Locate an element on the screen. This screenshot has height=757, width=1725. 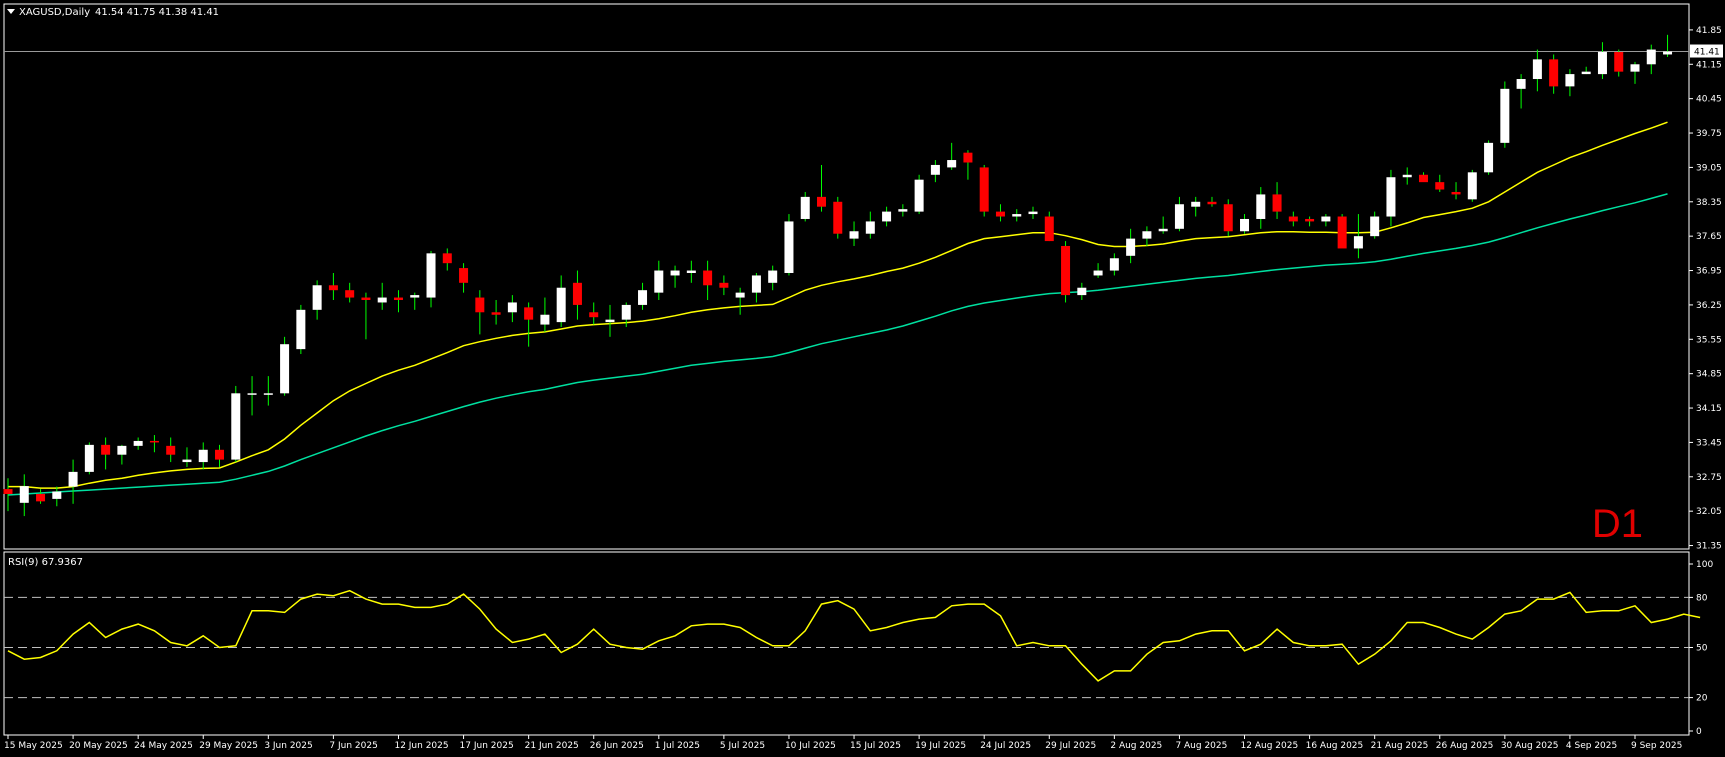
rsi-tick-label: 80 is located at coordinates (1702, 598).